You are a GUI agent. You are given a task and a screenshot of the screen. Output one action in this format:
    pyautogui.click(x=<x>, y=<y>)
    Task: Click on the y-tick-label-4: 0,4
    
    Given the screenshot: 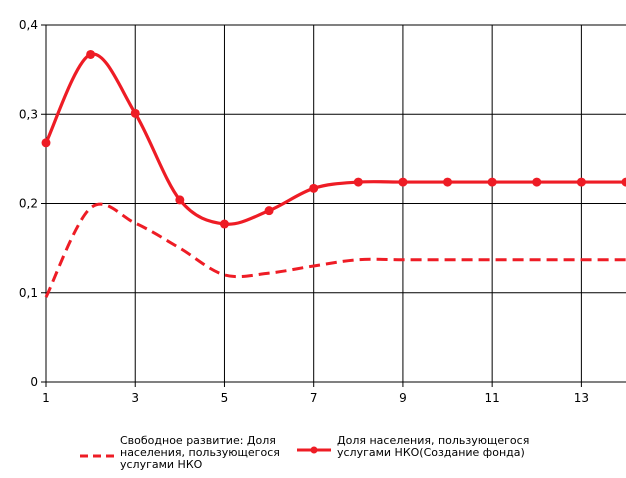 What is the action you would take?
    pyautogui.click(x=28, y=25)
    